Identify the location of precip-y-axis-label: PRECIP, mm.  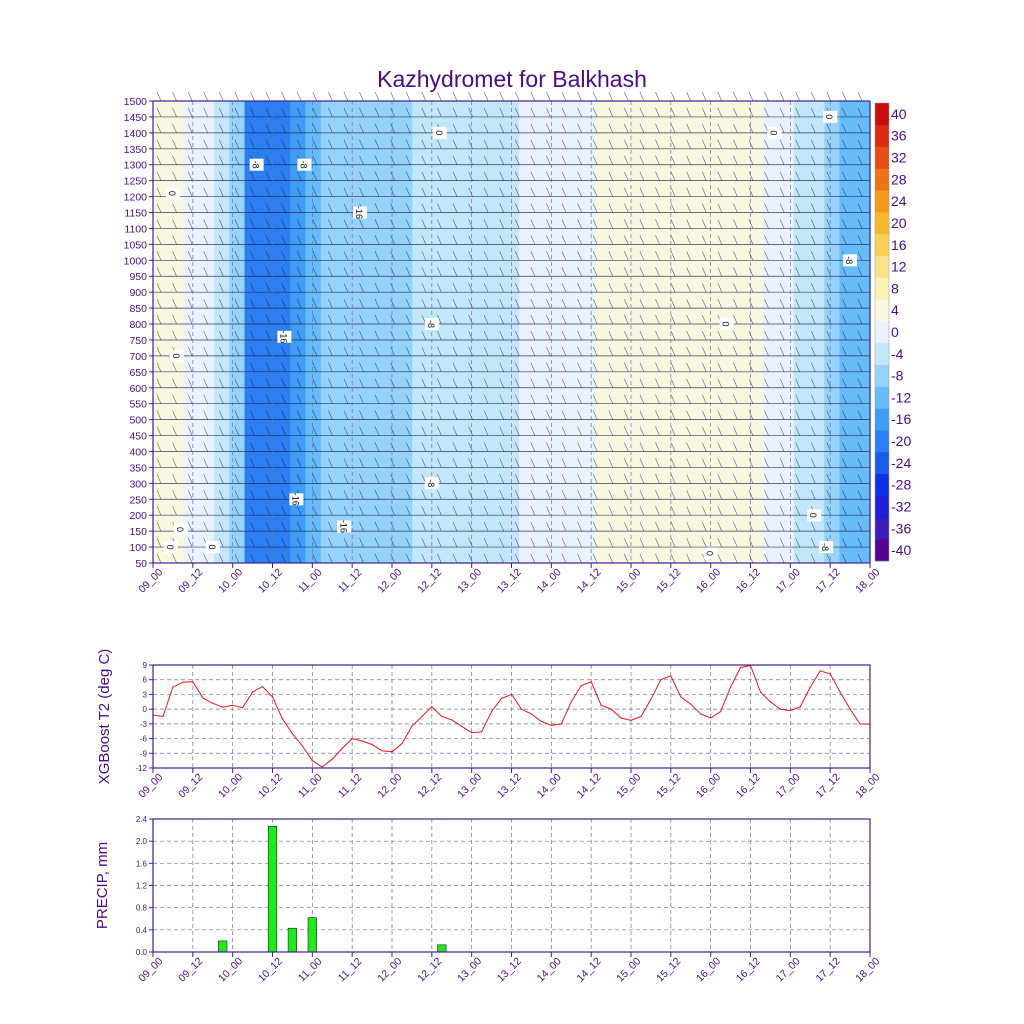
(102, 885).